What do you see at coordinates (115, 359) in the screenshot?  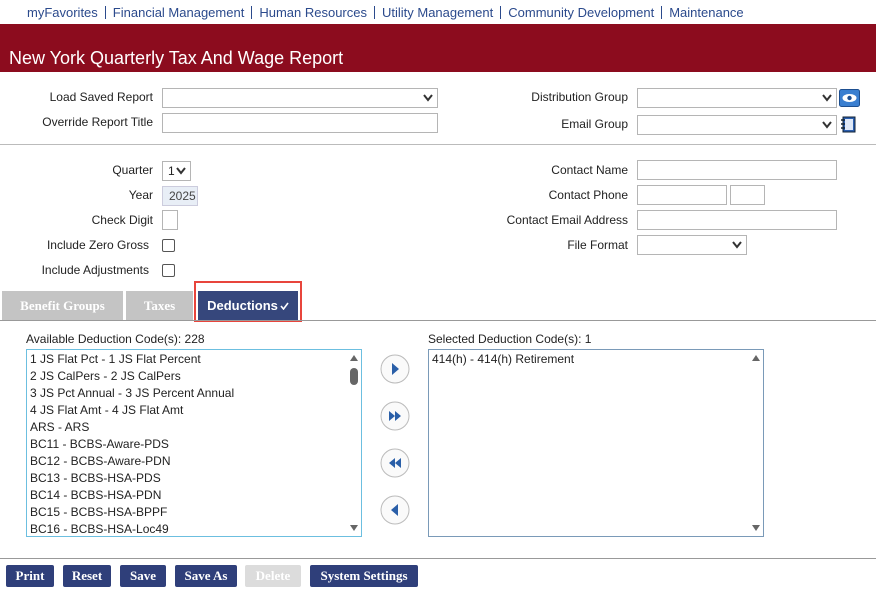 I see `list-item: 1 JS Flat Pct - 1 JS Flat Percent` at bounding box center [115, 359].